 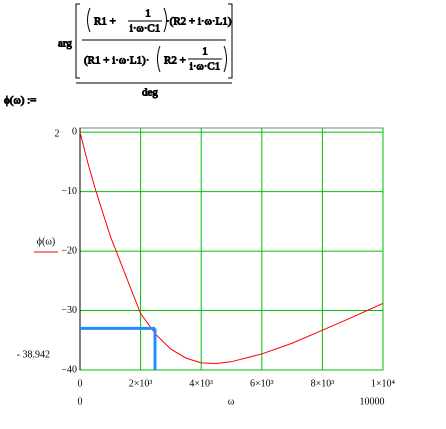 What do you see at coordinates (65, 44) in the screenshot?
I see `formula-arg: arg` at bounding box center [65, 44].